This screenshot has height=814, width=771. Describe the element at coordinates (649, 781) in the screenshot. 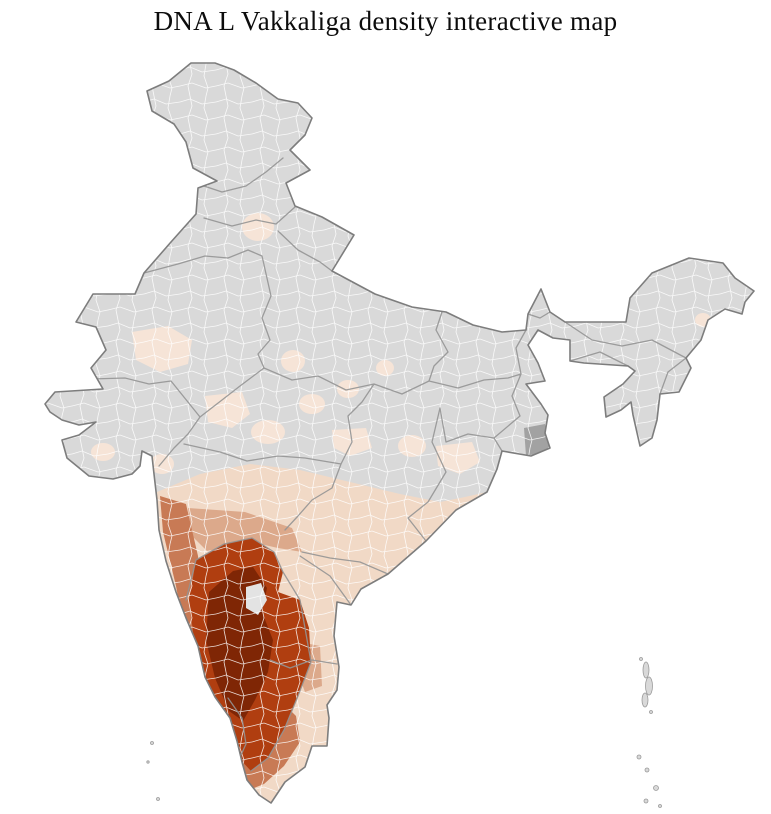

I see `nicobar-islands` at that location.